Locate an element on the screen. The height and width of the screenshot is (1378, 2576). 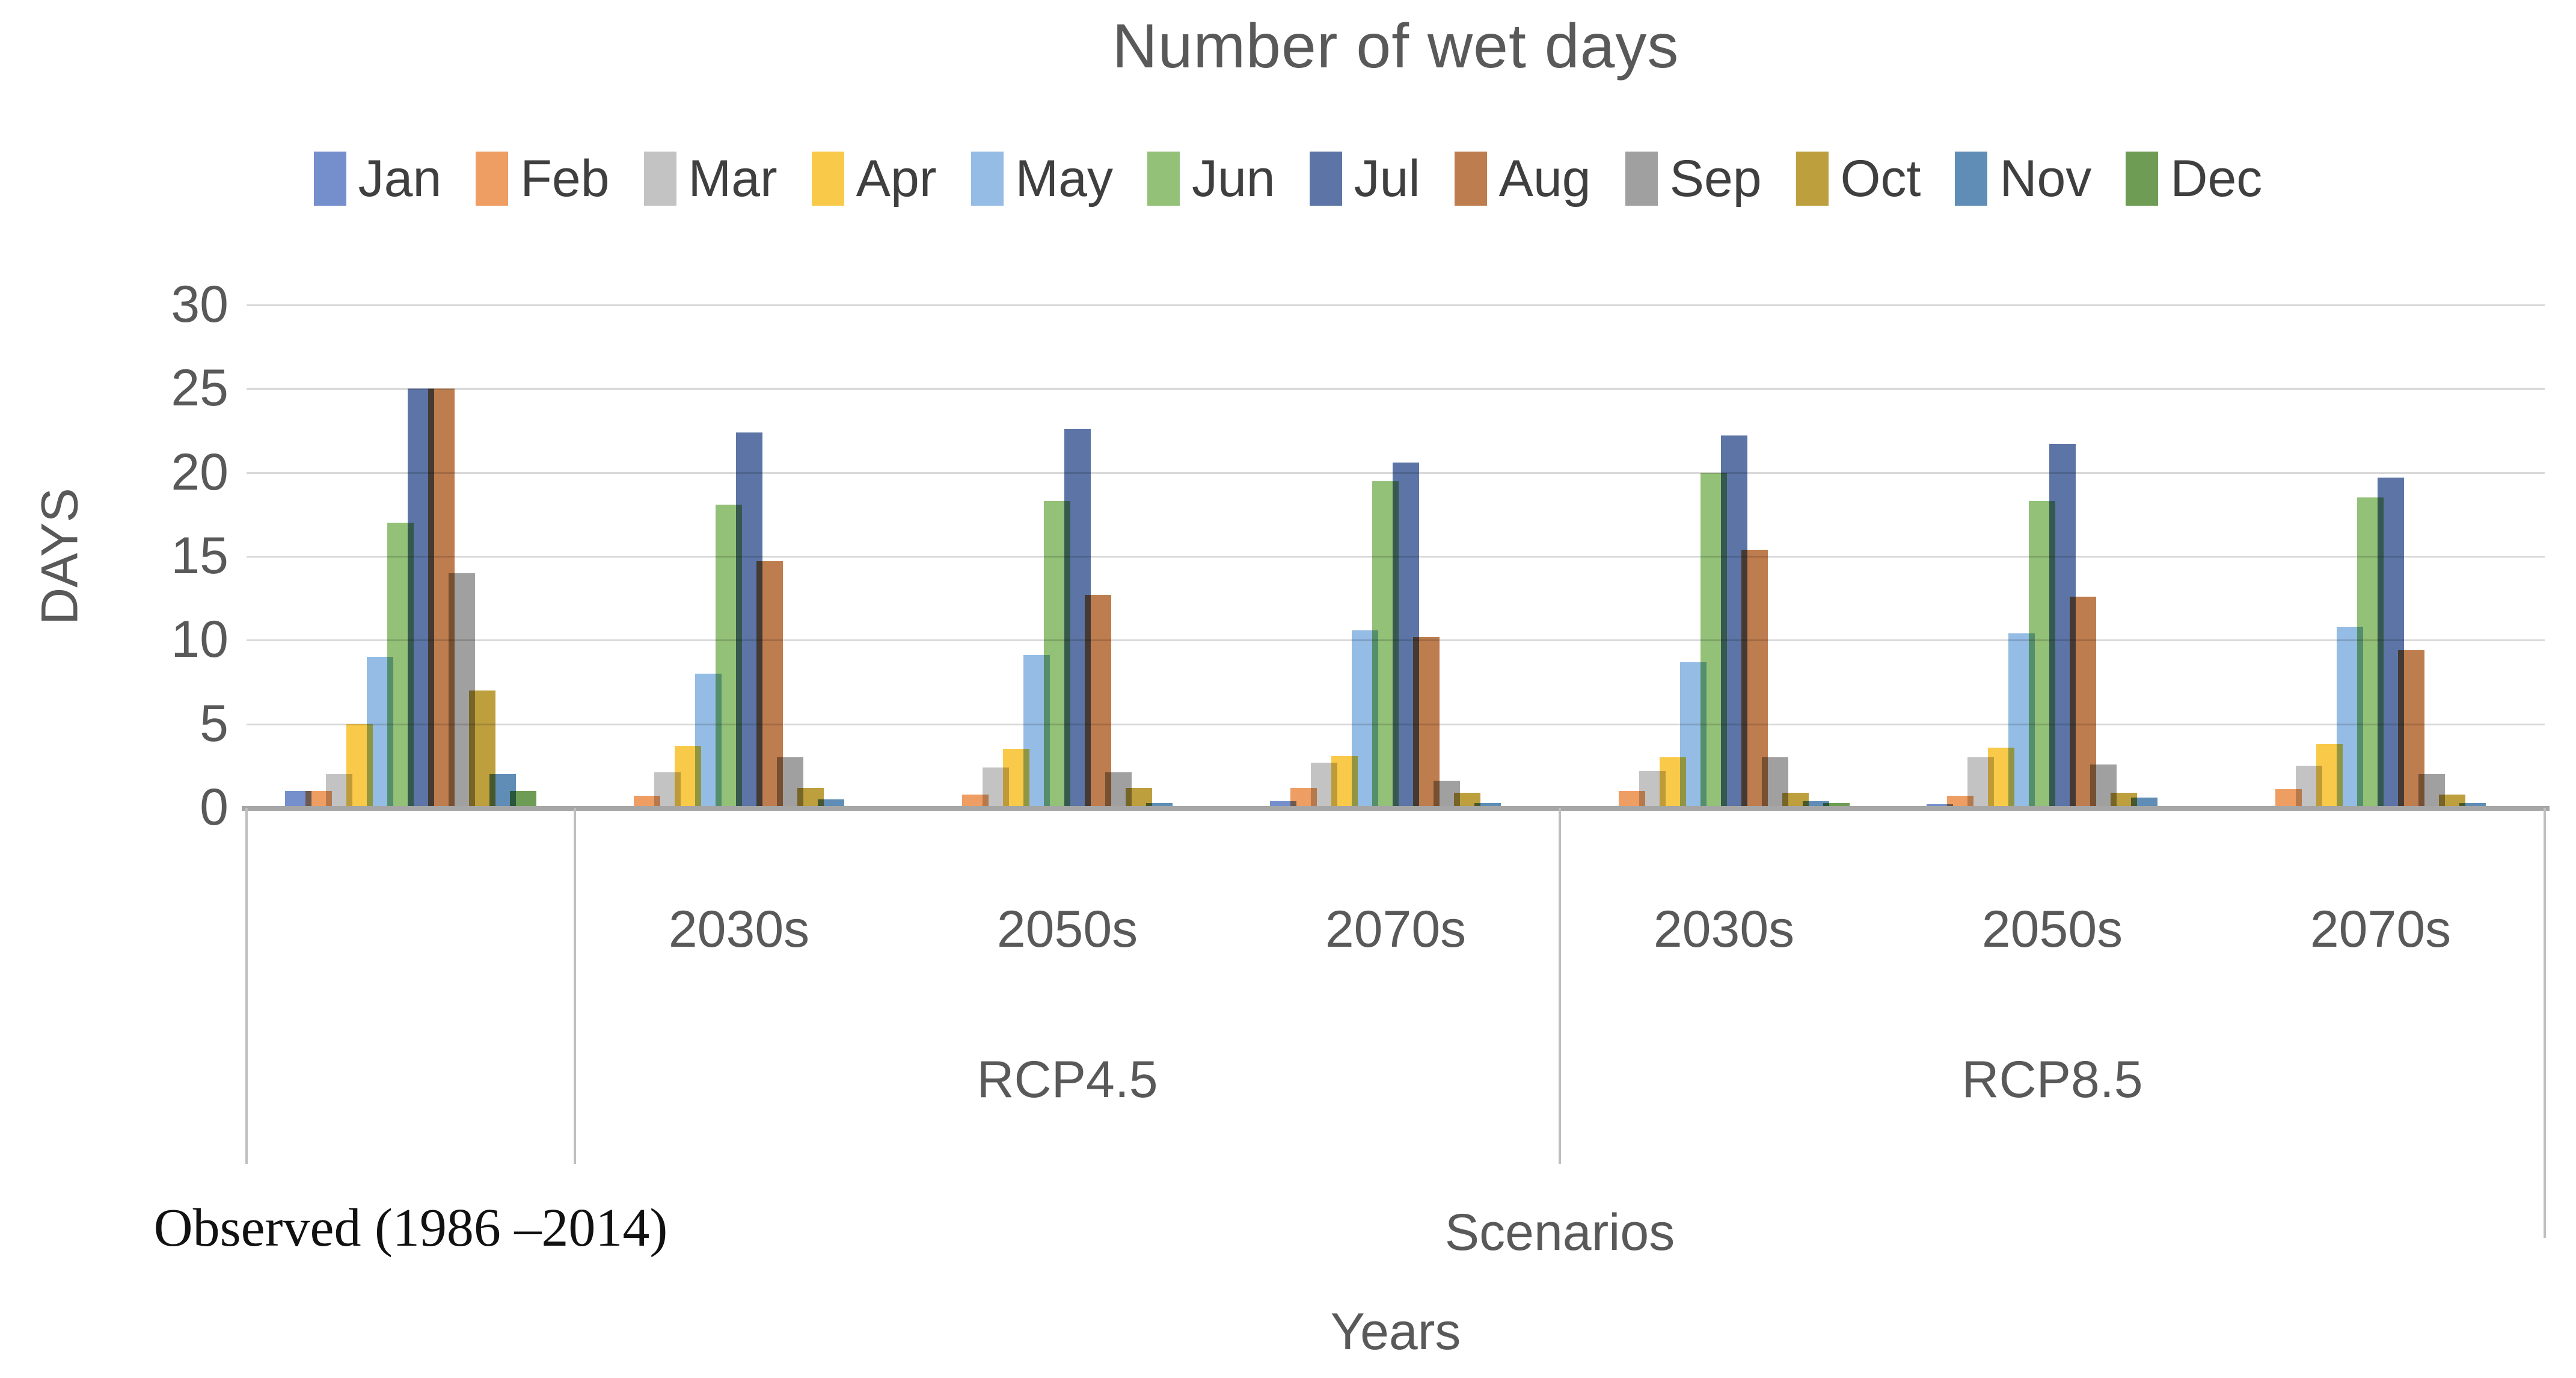
legend-item-feb: Feb is located at coordinates (543, 179).